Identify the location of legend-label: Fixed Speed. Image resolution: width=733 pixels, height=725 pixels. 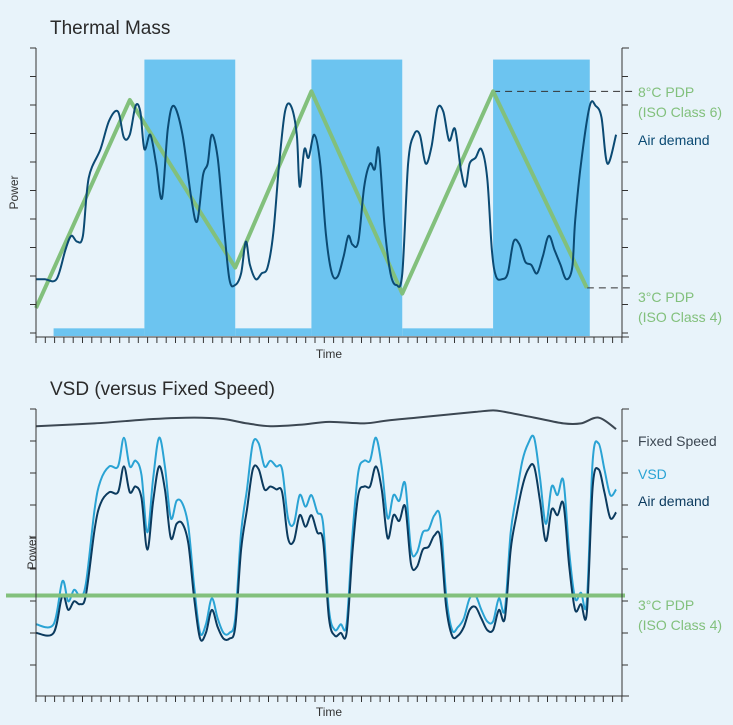
(677, 441).